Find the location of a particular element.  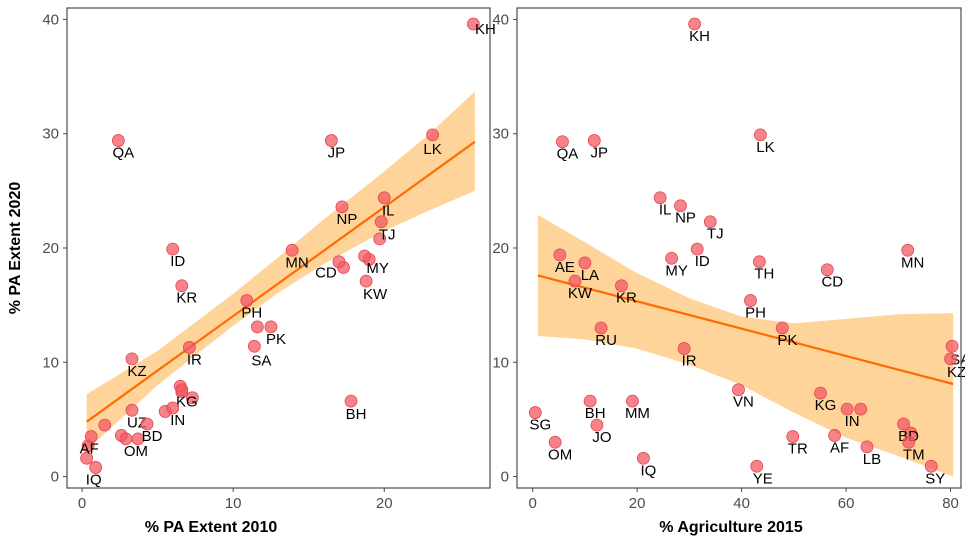

data-point-om is located at coordinates (126, 439).